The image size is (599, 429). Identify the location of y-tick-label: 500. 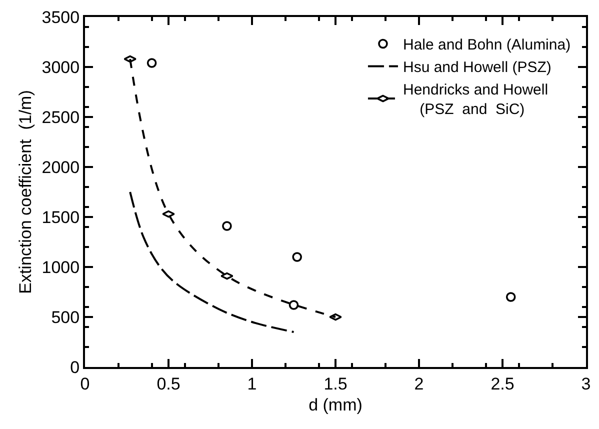
(65, 317).